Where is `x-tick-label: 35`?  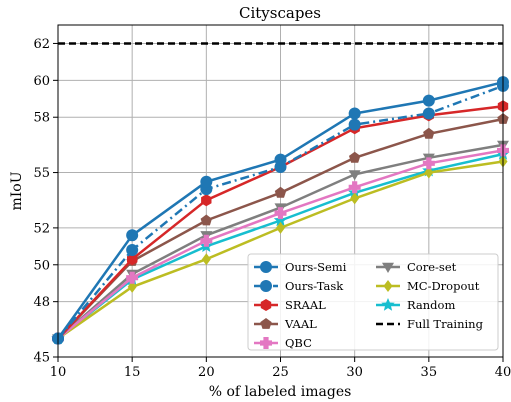
x-tick-label: 35 is located at coordinates (429, 372).